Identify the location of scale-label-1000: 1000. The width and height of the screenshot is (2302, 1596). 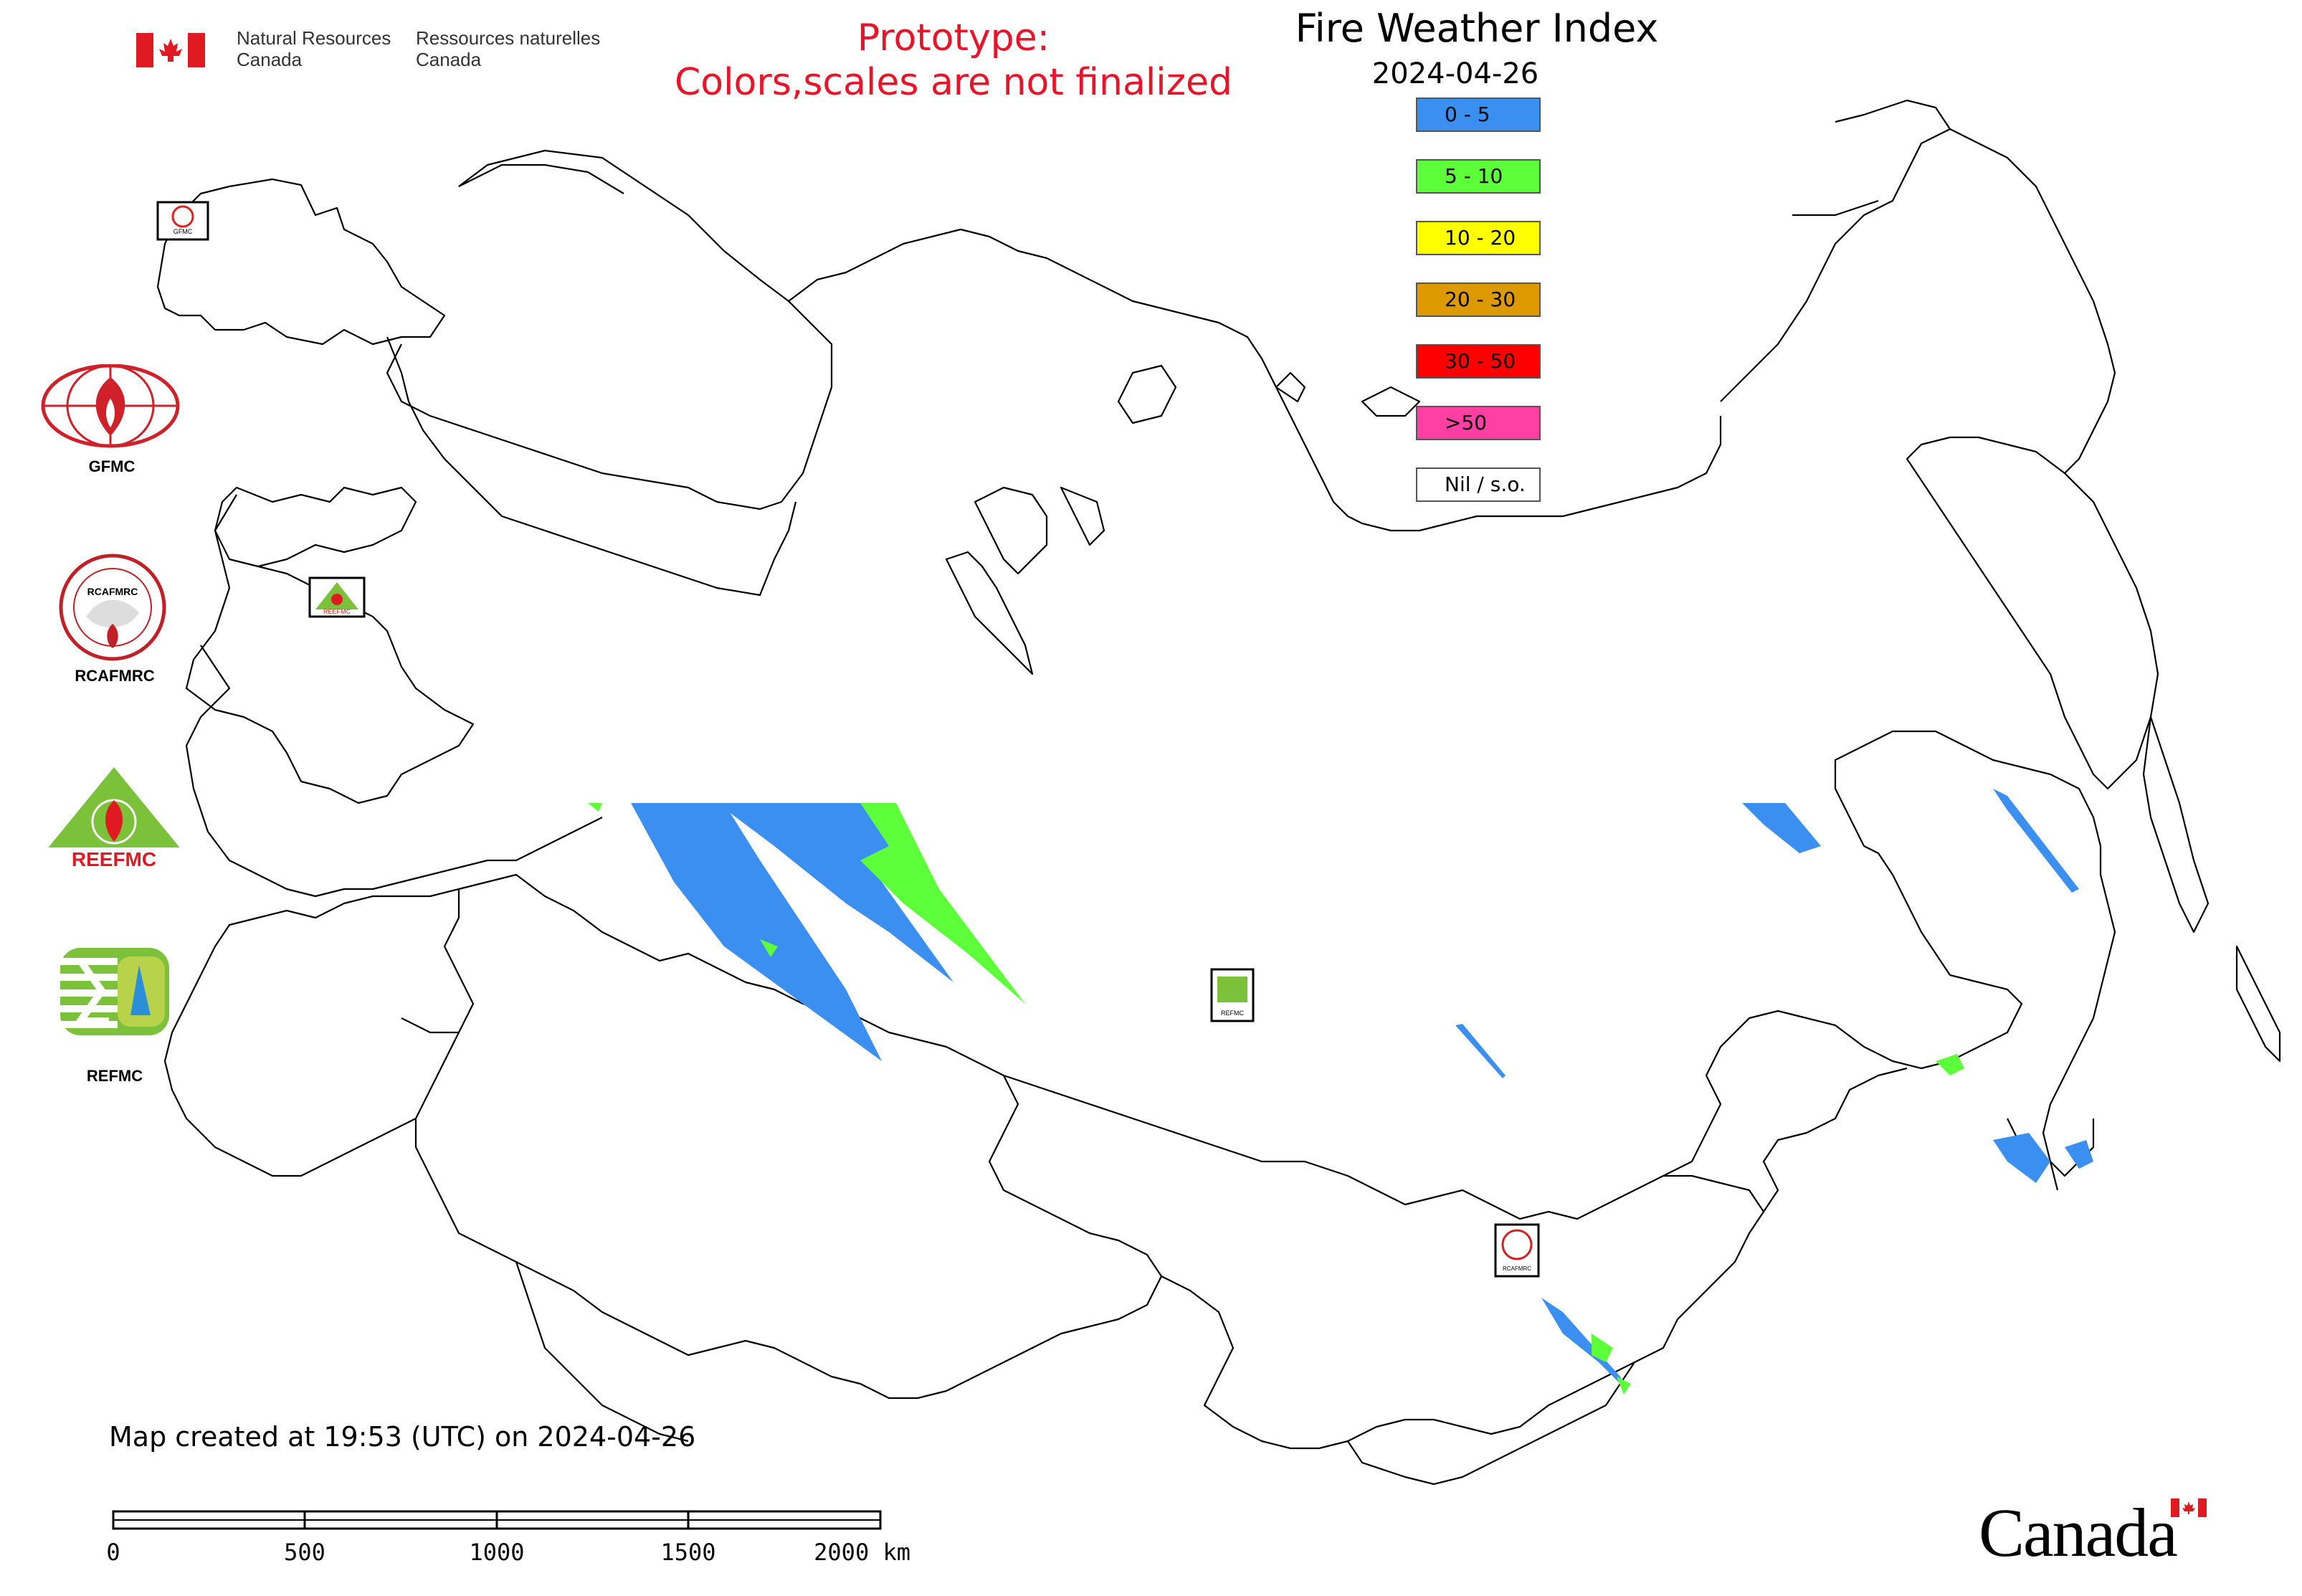
(497, 1552).